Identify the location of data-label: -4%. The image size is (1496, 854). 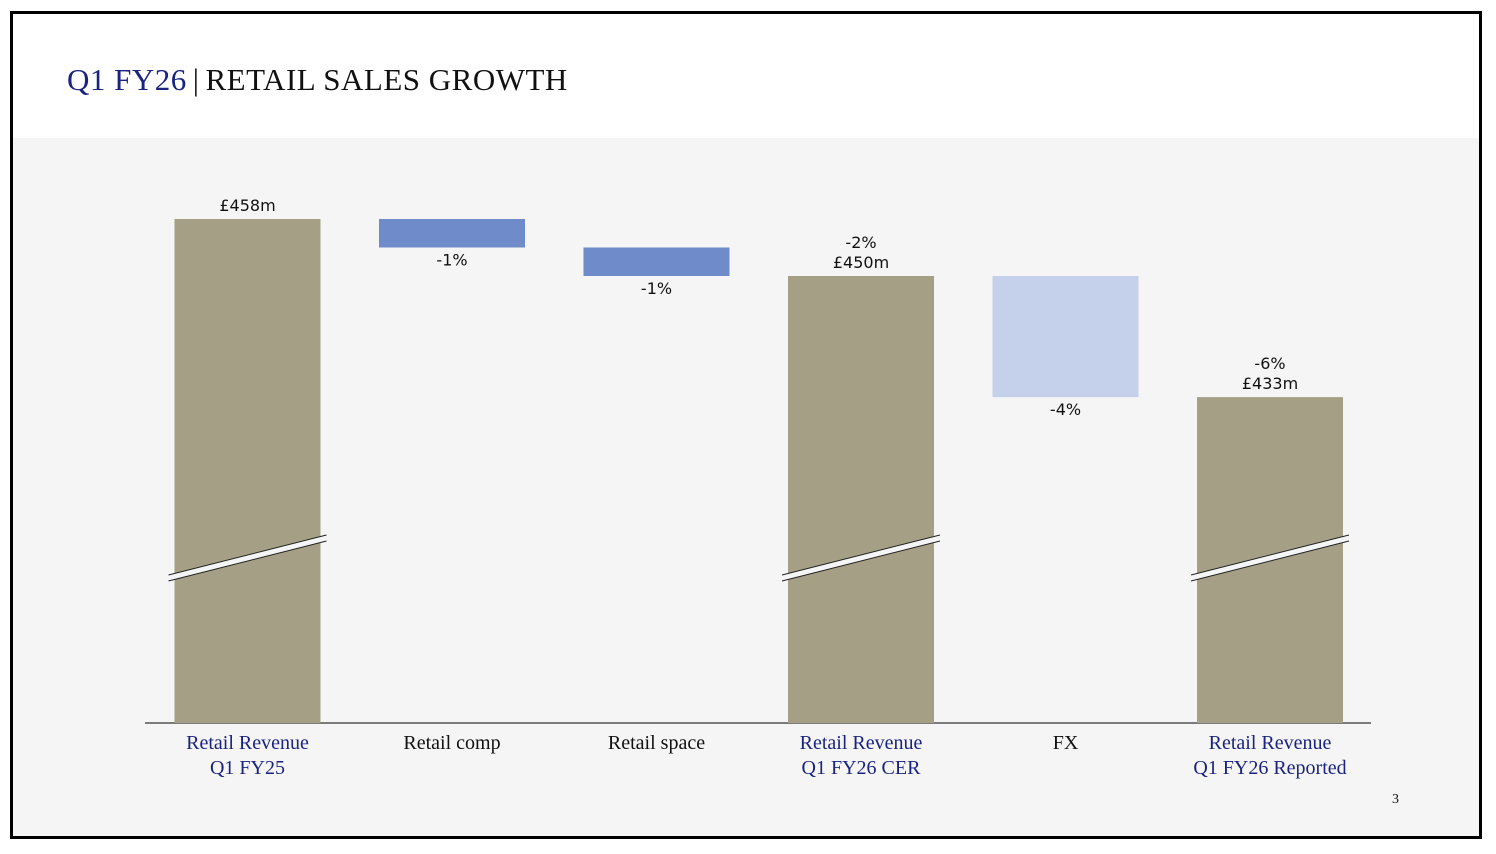
(1065, 409).